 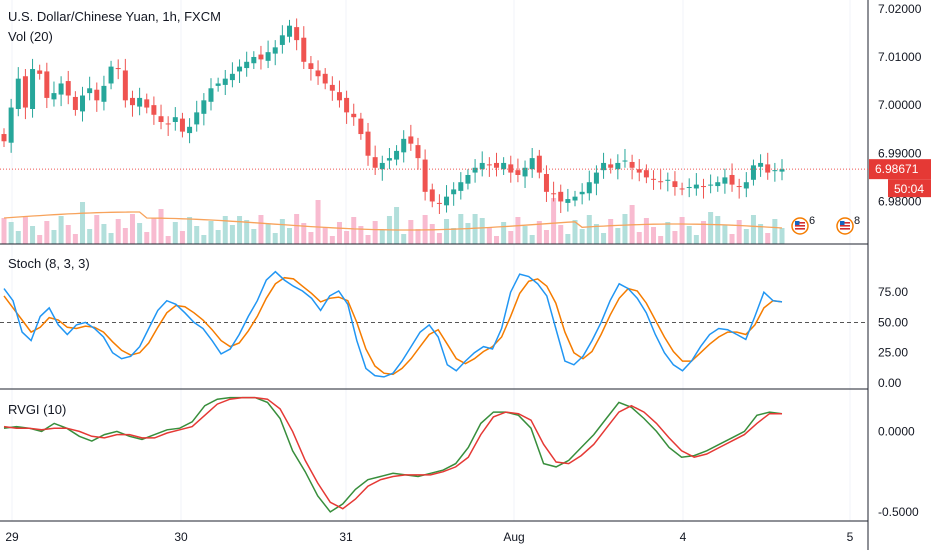 I want to click on stoch-tick-label: 75.00, so click(x=893, y=292).